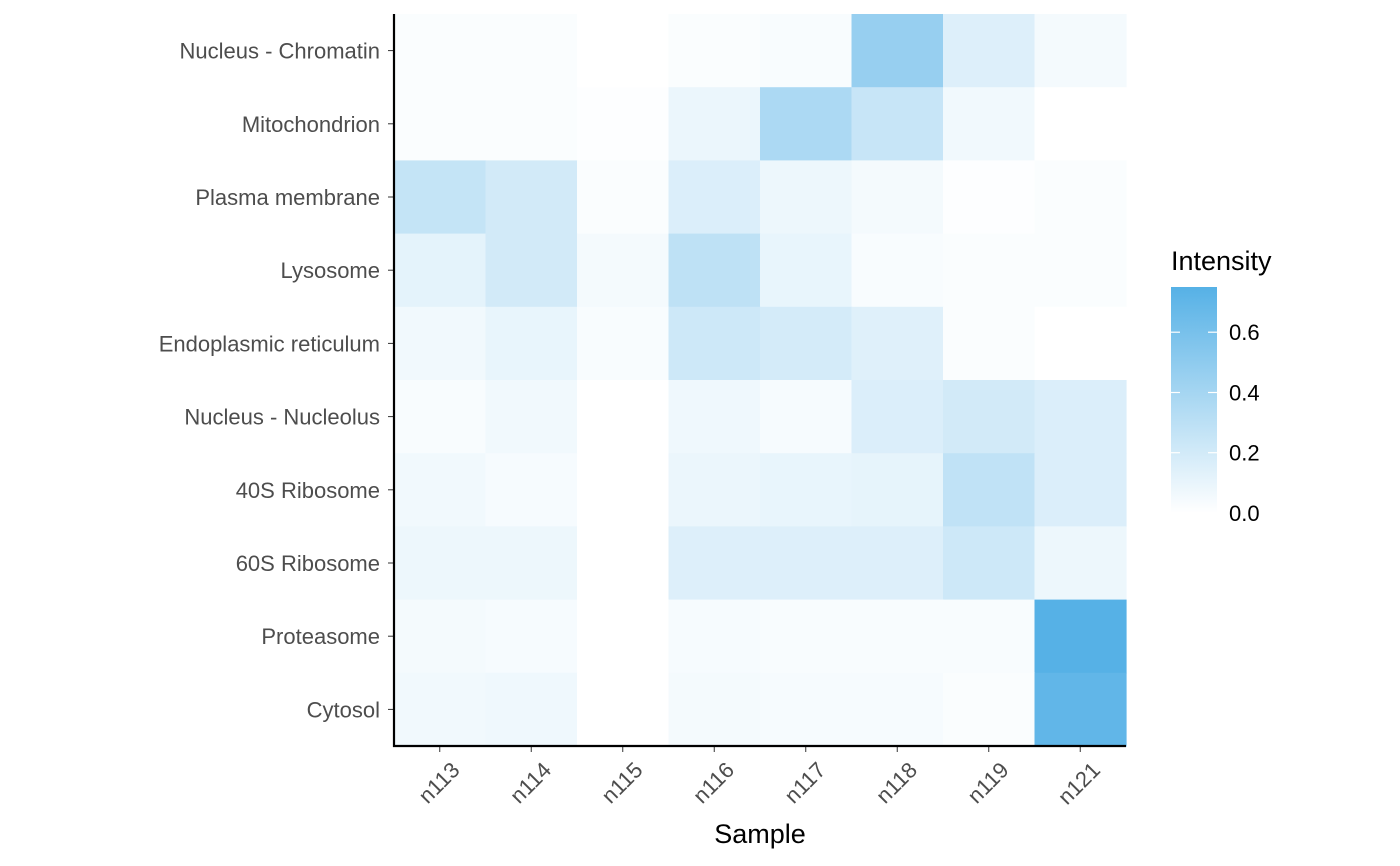  What do you see at coordinates (1244, 513) in the screenshot?
I see `legend-tick-label: 0.0` at bounding box center [1244, 513].